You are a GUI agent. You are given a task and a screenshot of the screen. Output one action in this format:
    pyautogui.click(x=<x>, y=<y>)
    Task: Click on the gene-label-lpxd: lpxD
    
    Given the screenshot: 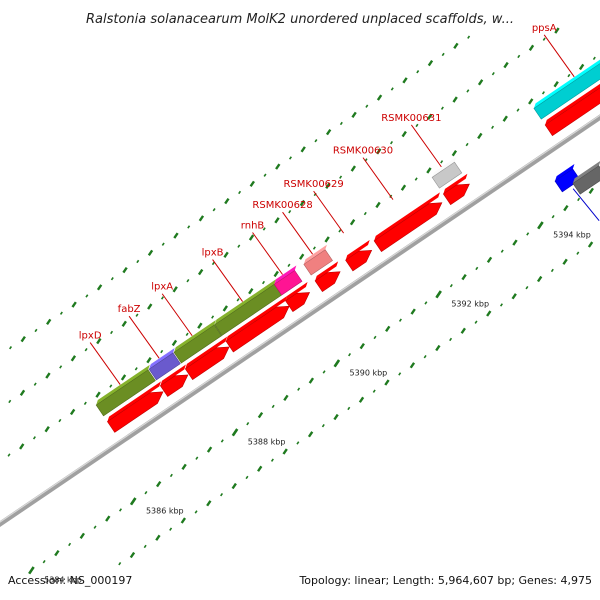 What is the action you would take?
    pyautogui.click(x=90, y=336)
    